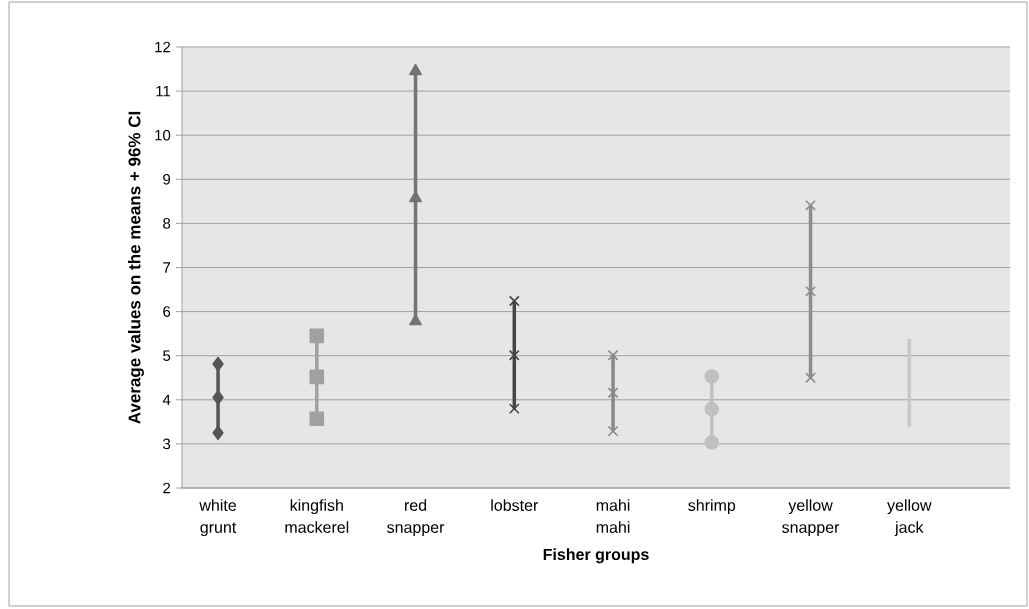 The height and width of the screenshot is (609, 1029). What do you see at coordinates (613, 516) in the screenshot?
I see `x-tick-label: mahi mahi` at bounding box center [613, 516].